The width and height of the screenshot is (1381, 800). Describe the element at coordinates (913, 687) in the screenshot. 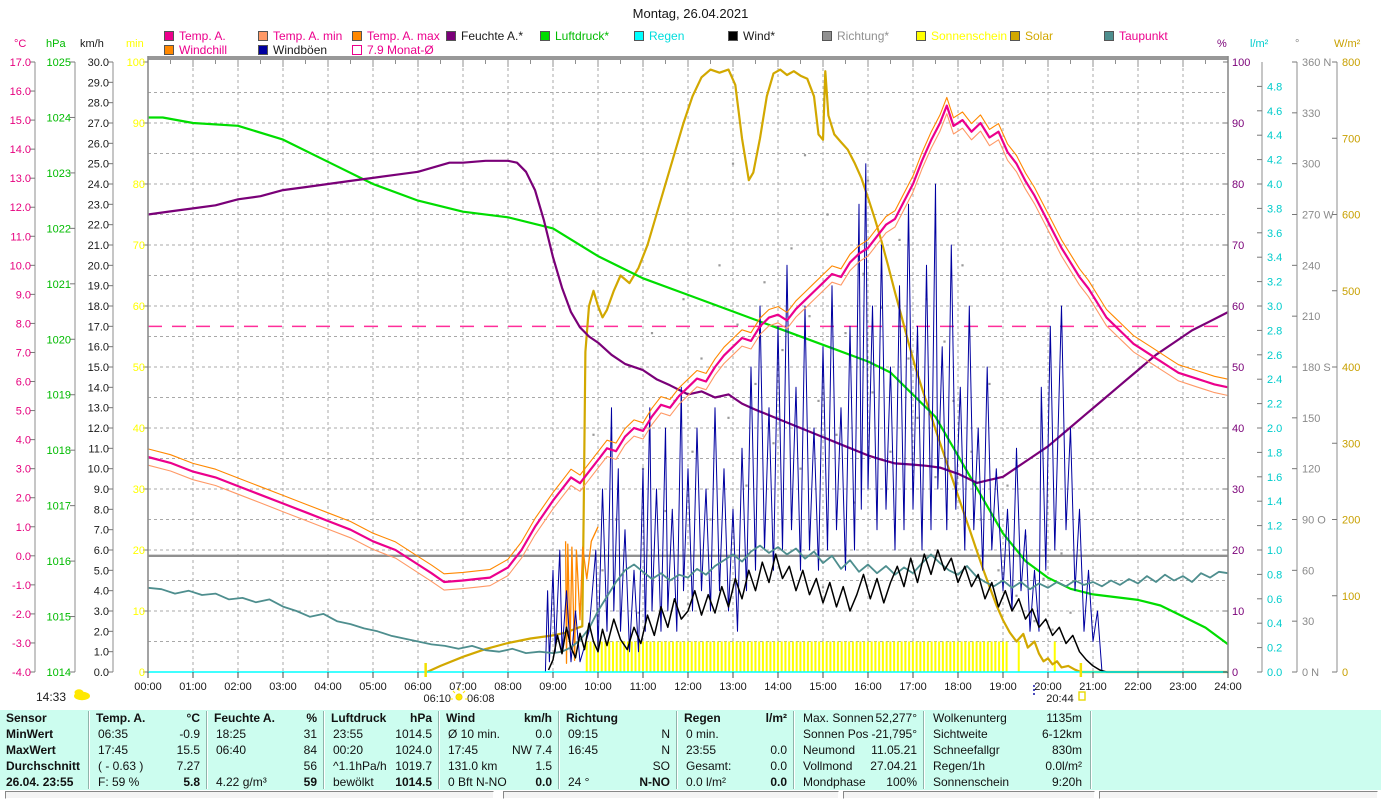

I see `tick-label: 17:00` at that location.